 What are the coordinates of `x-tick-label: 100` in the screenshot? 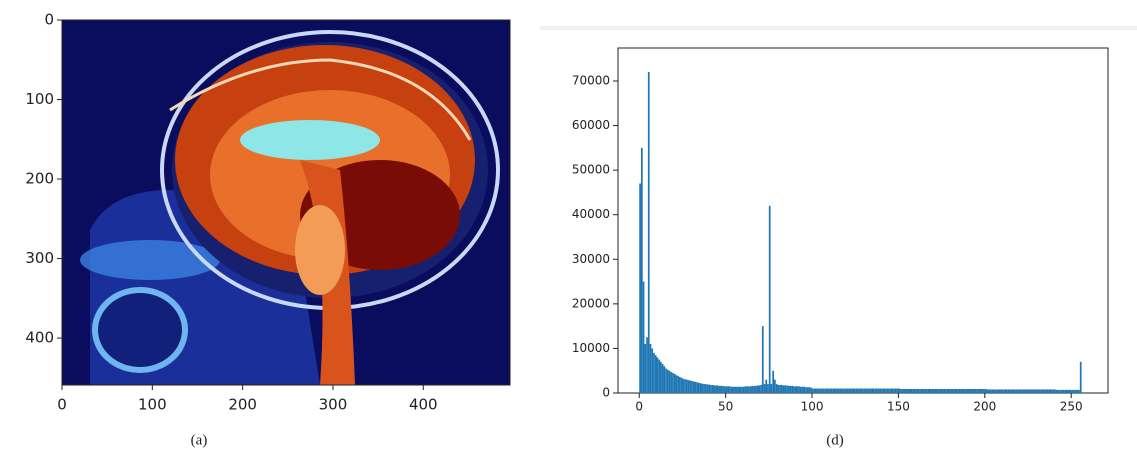 It's located at (812, 407).